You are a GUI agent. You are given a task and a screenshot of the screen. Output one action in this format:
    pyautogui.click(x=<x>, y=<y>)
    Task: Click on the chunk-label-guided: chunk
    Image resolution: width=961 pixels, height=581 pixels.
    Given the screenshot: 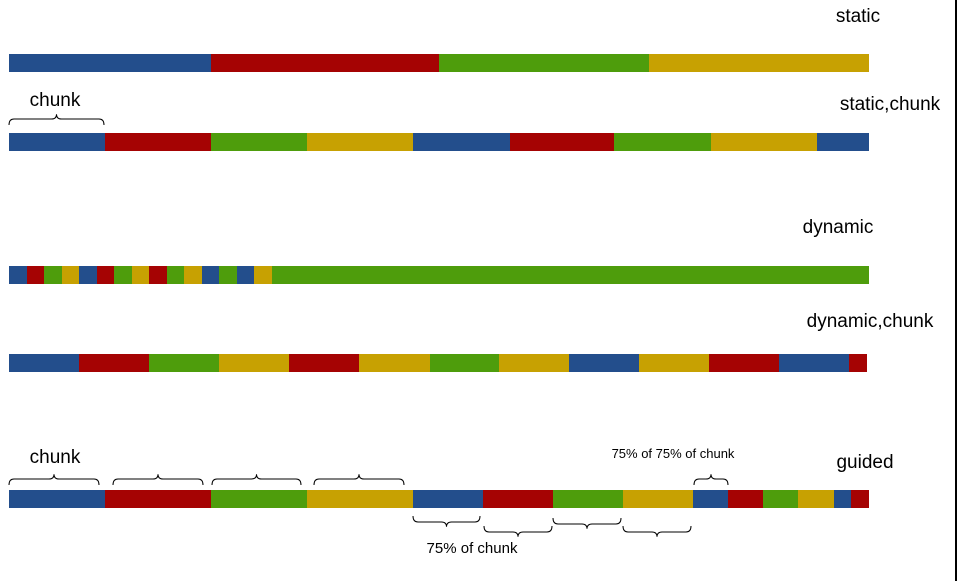 What is the action you would take?
    pyautogui.click(x=55, y=457)
    